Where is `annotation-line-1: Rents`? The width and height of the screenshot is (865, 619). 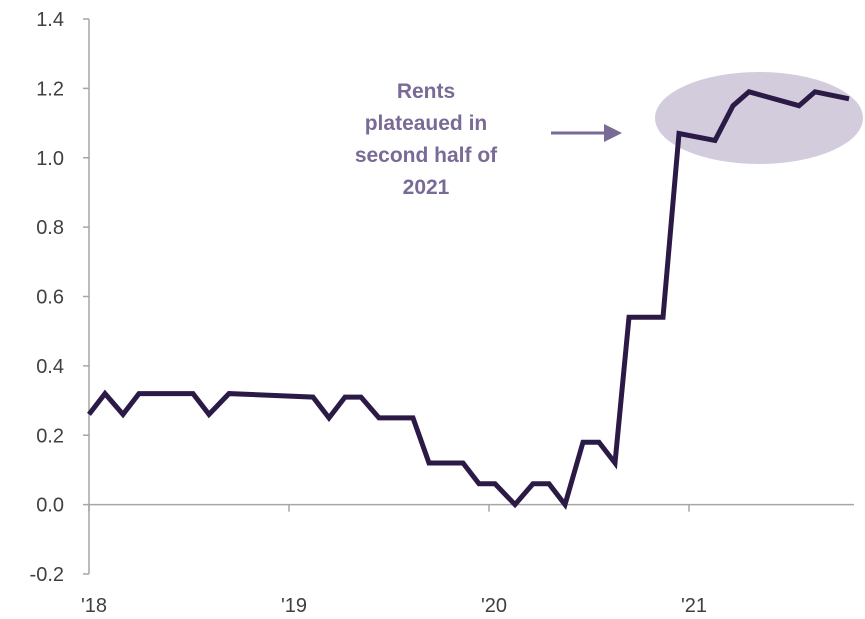 annotation-line-1: Rents is located at coordinates (426, 91).